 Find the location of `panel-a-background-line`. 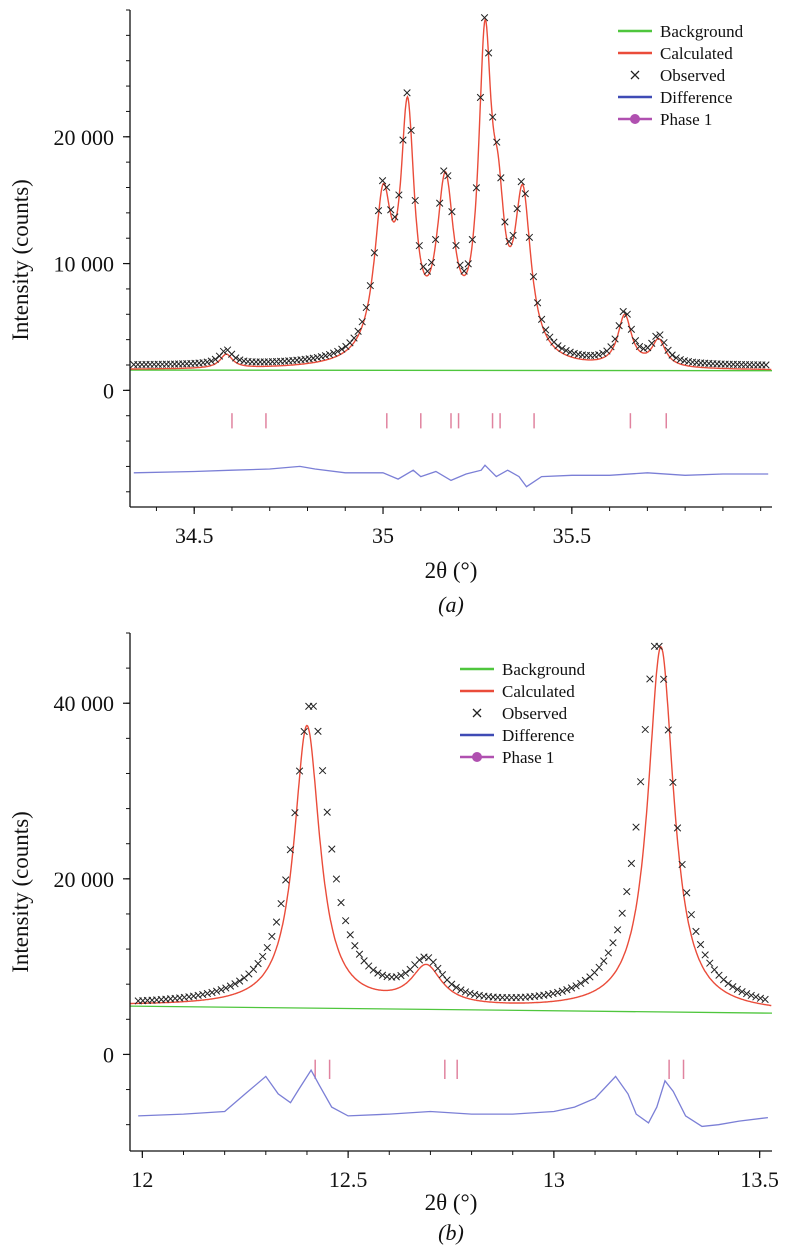

panel-a-background-line is located at coordinates (451, 370).